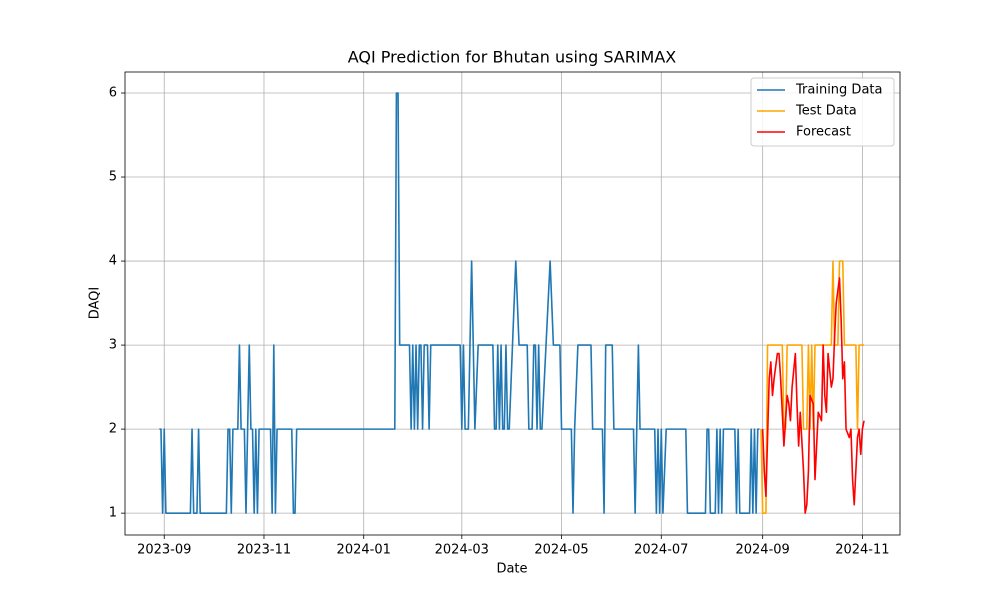 The width and height of the screenshot is (1000, 600). Describe the element at coordinates (95, 303) in the screenshot. I see `y-axis-label: DAQI` at that location.